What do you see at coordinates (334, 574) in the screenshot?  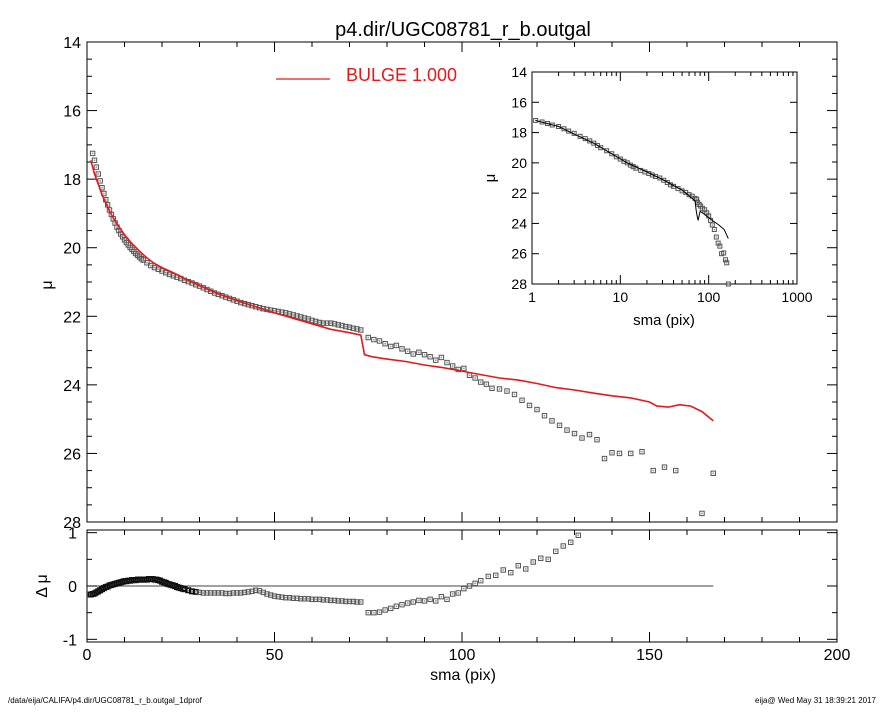 I see `residual-data-points` at bounding box center [334, 574].